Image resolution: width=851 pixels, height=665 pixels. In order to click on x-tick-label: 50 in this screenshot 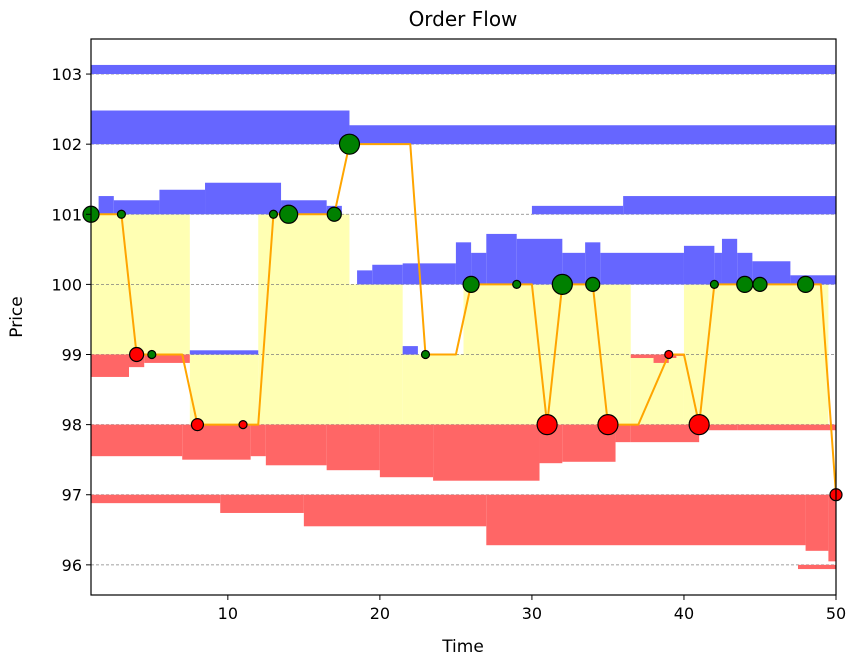, I will do `click(836, 613)`.